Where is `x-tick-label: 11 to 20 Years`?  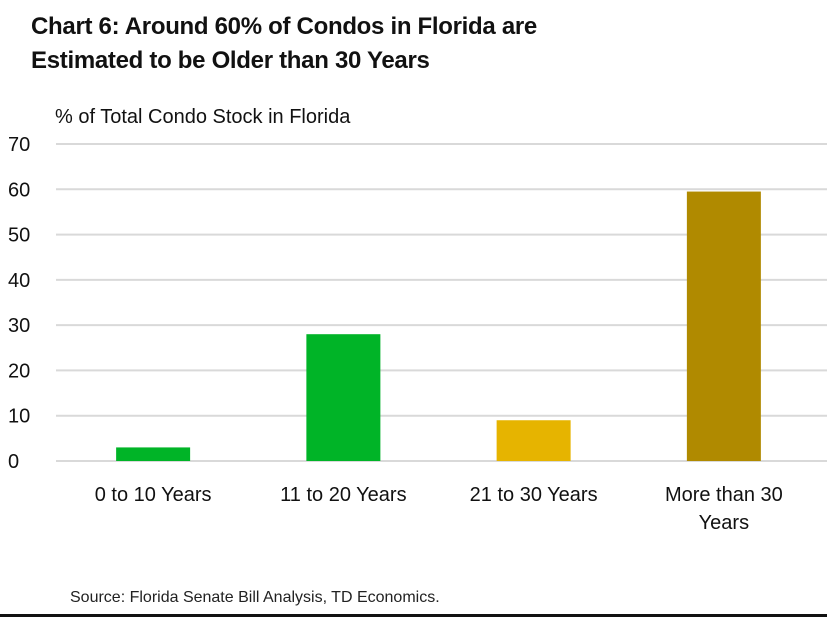
x-tick-label: 11 to 20 Years is located at coordinates (343, 495).